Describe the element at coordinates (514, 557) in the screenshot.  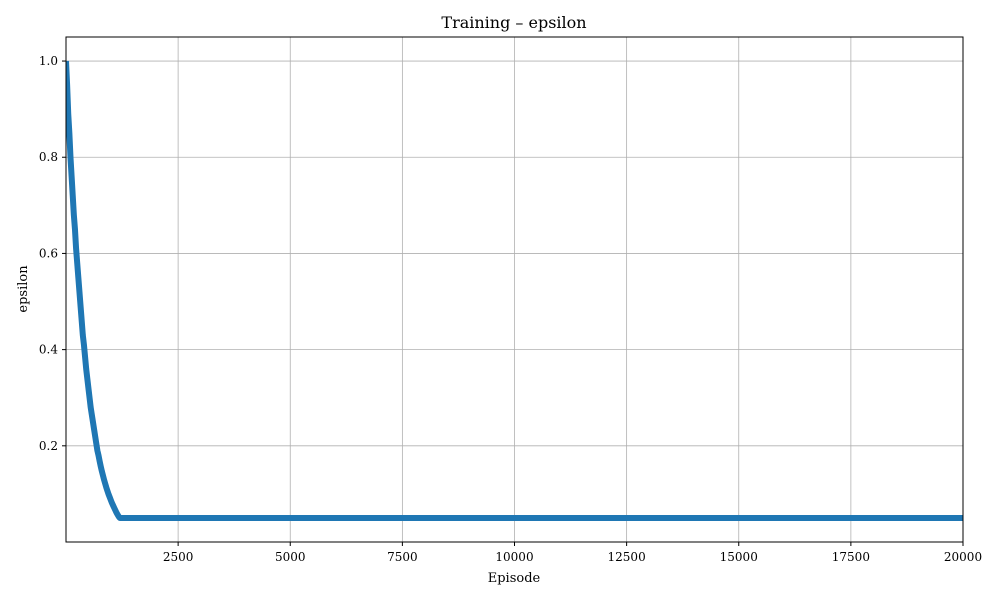
I see `x-tick-label: 10000` at that location.